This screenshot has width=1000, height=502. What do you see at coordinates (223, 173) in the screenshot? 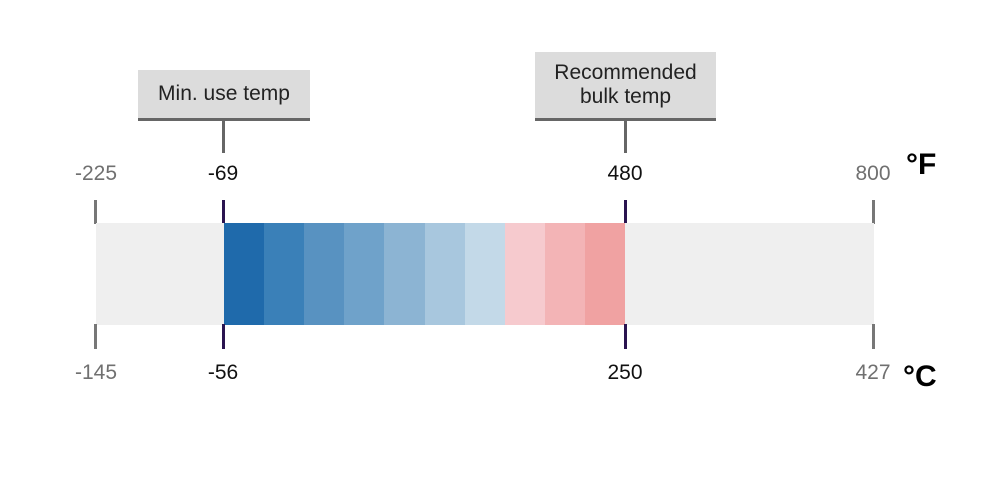
I see `f-tick-label: -69` at bounding box center [223, 173].